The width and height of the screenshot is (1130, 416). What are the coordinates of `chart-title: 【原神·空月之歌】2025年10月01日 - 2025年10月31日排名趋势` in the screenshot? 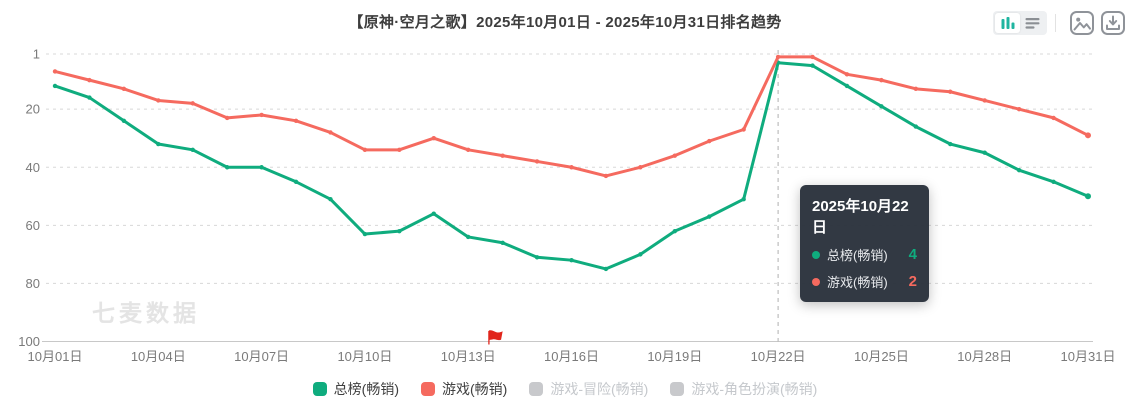 It's located at (565, 22).